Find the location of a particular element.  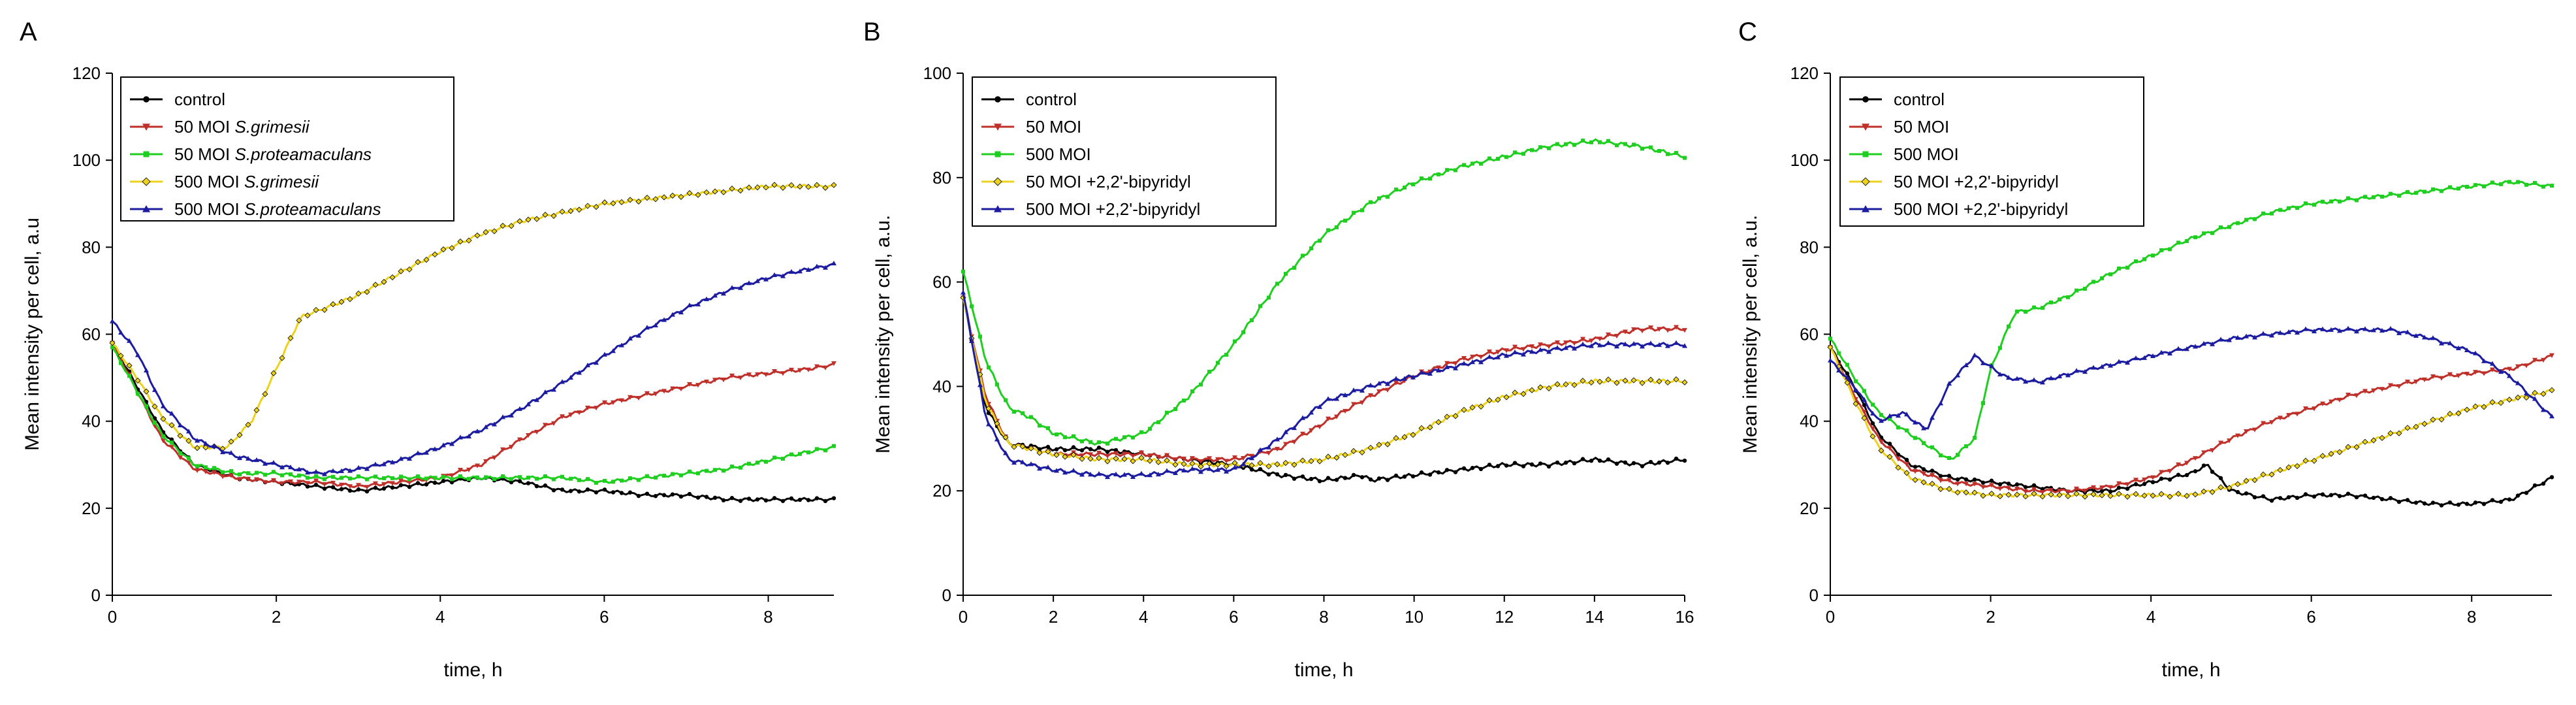

legend-entry-species: S.grimesii is located at coordinates (272, 127).